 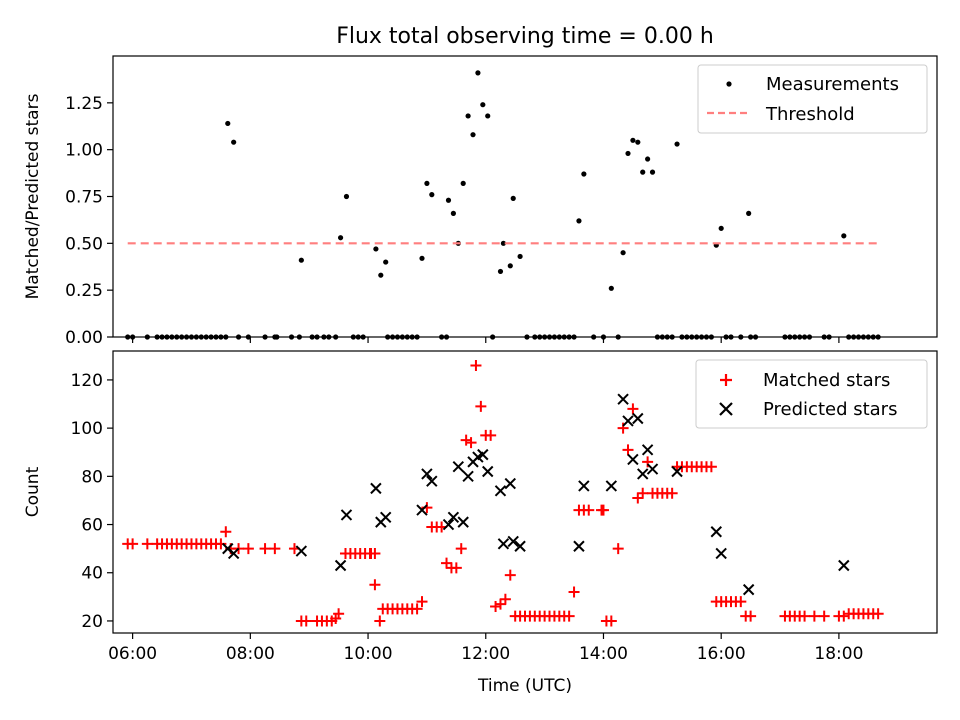 I want to click on matched-stars-legend-label: Matched stars, so click(x=826, y=380).